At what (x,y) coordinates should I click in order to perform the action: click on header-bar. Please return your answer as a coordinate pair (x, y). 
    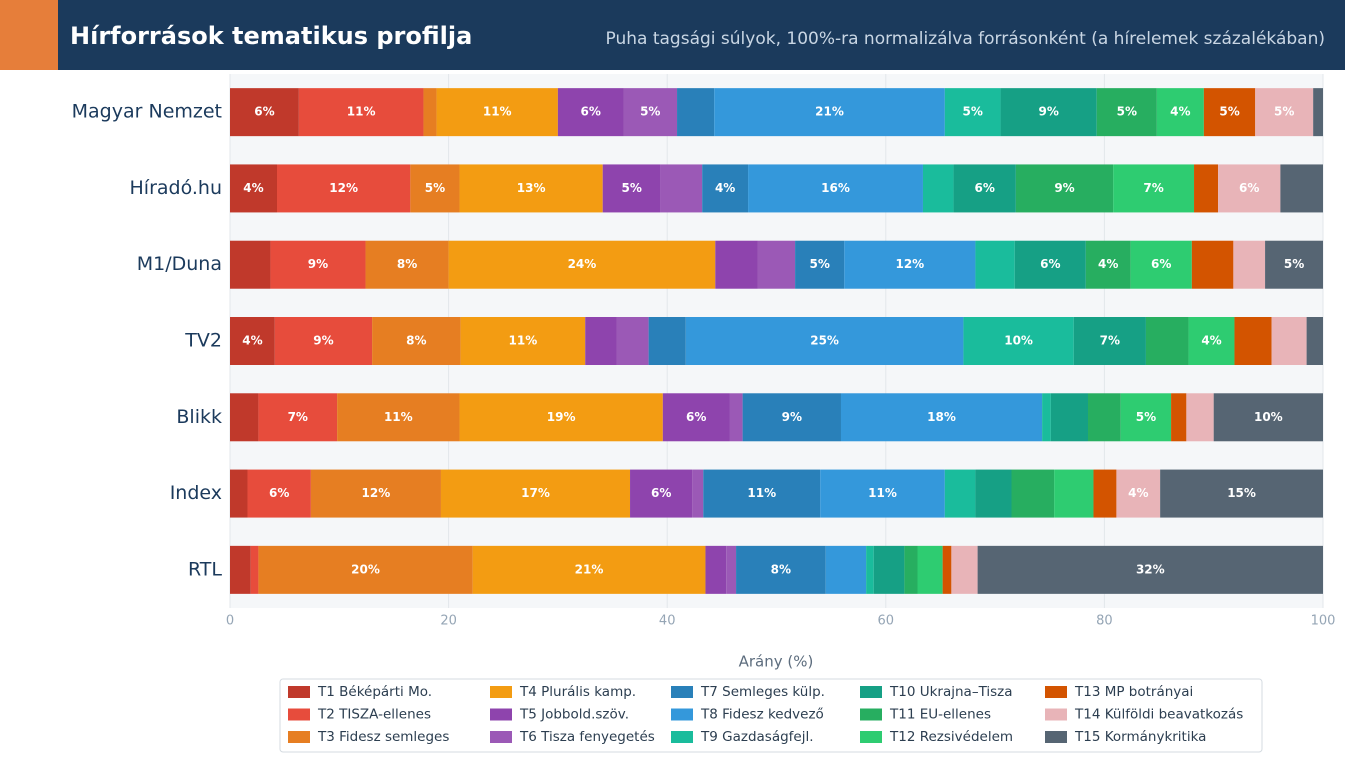
    Looking at the image, I should click on (672, 35).